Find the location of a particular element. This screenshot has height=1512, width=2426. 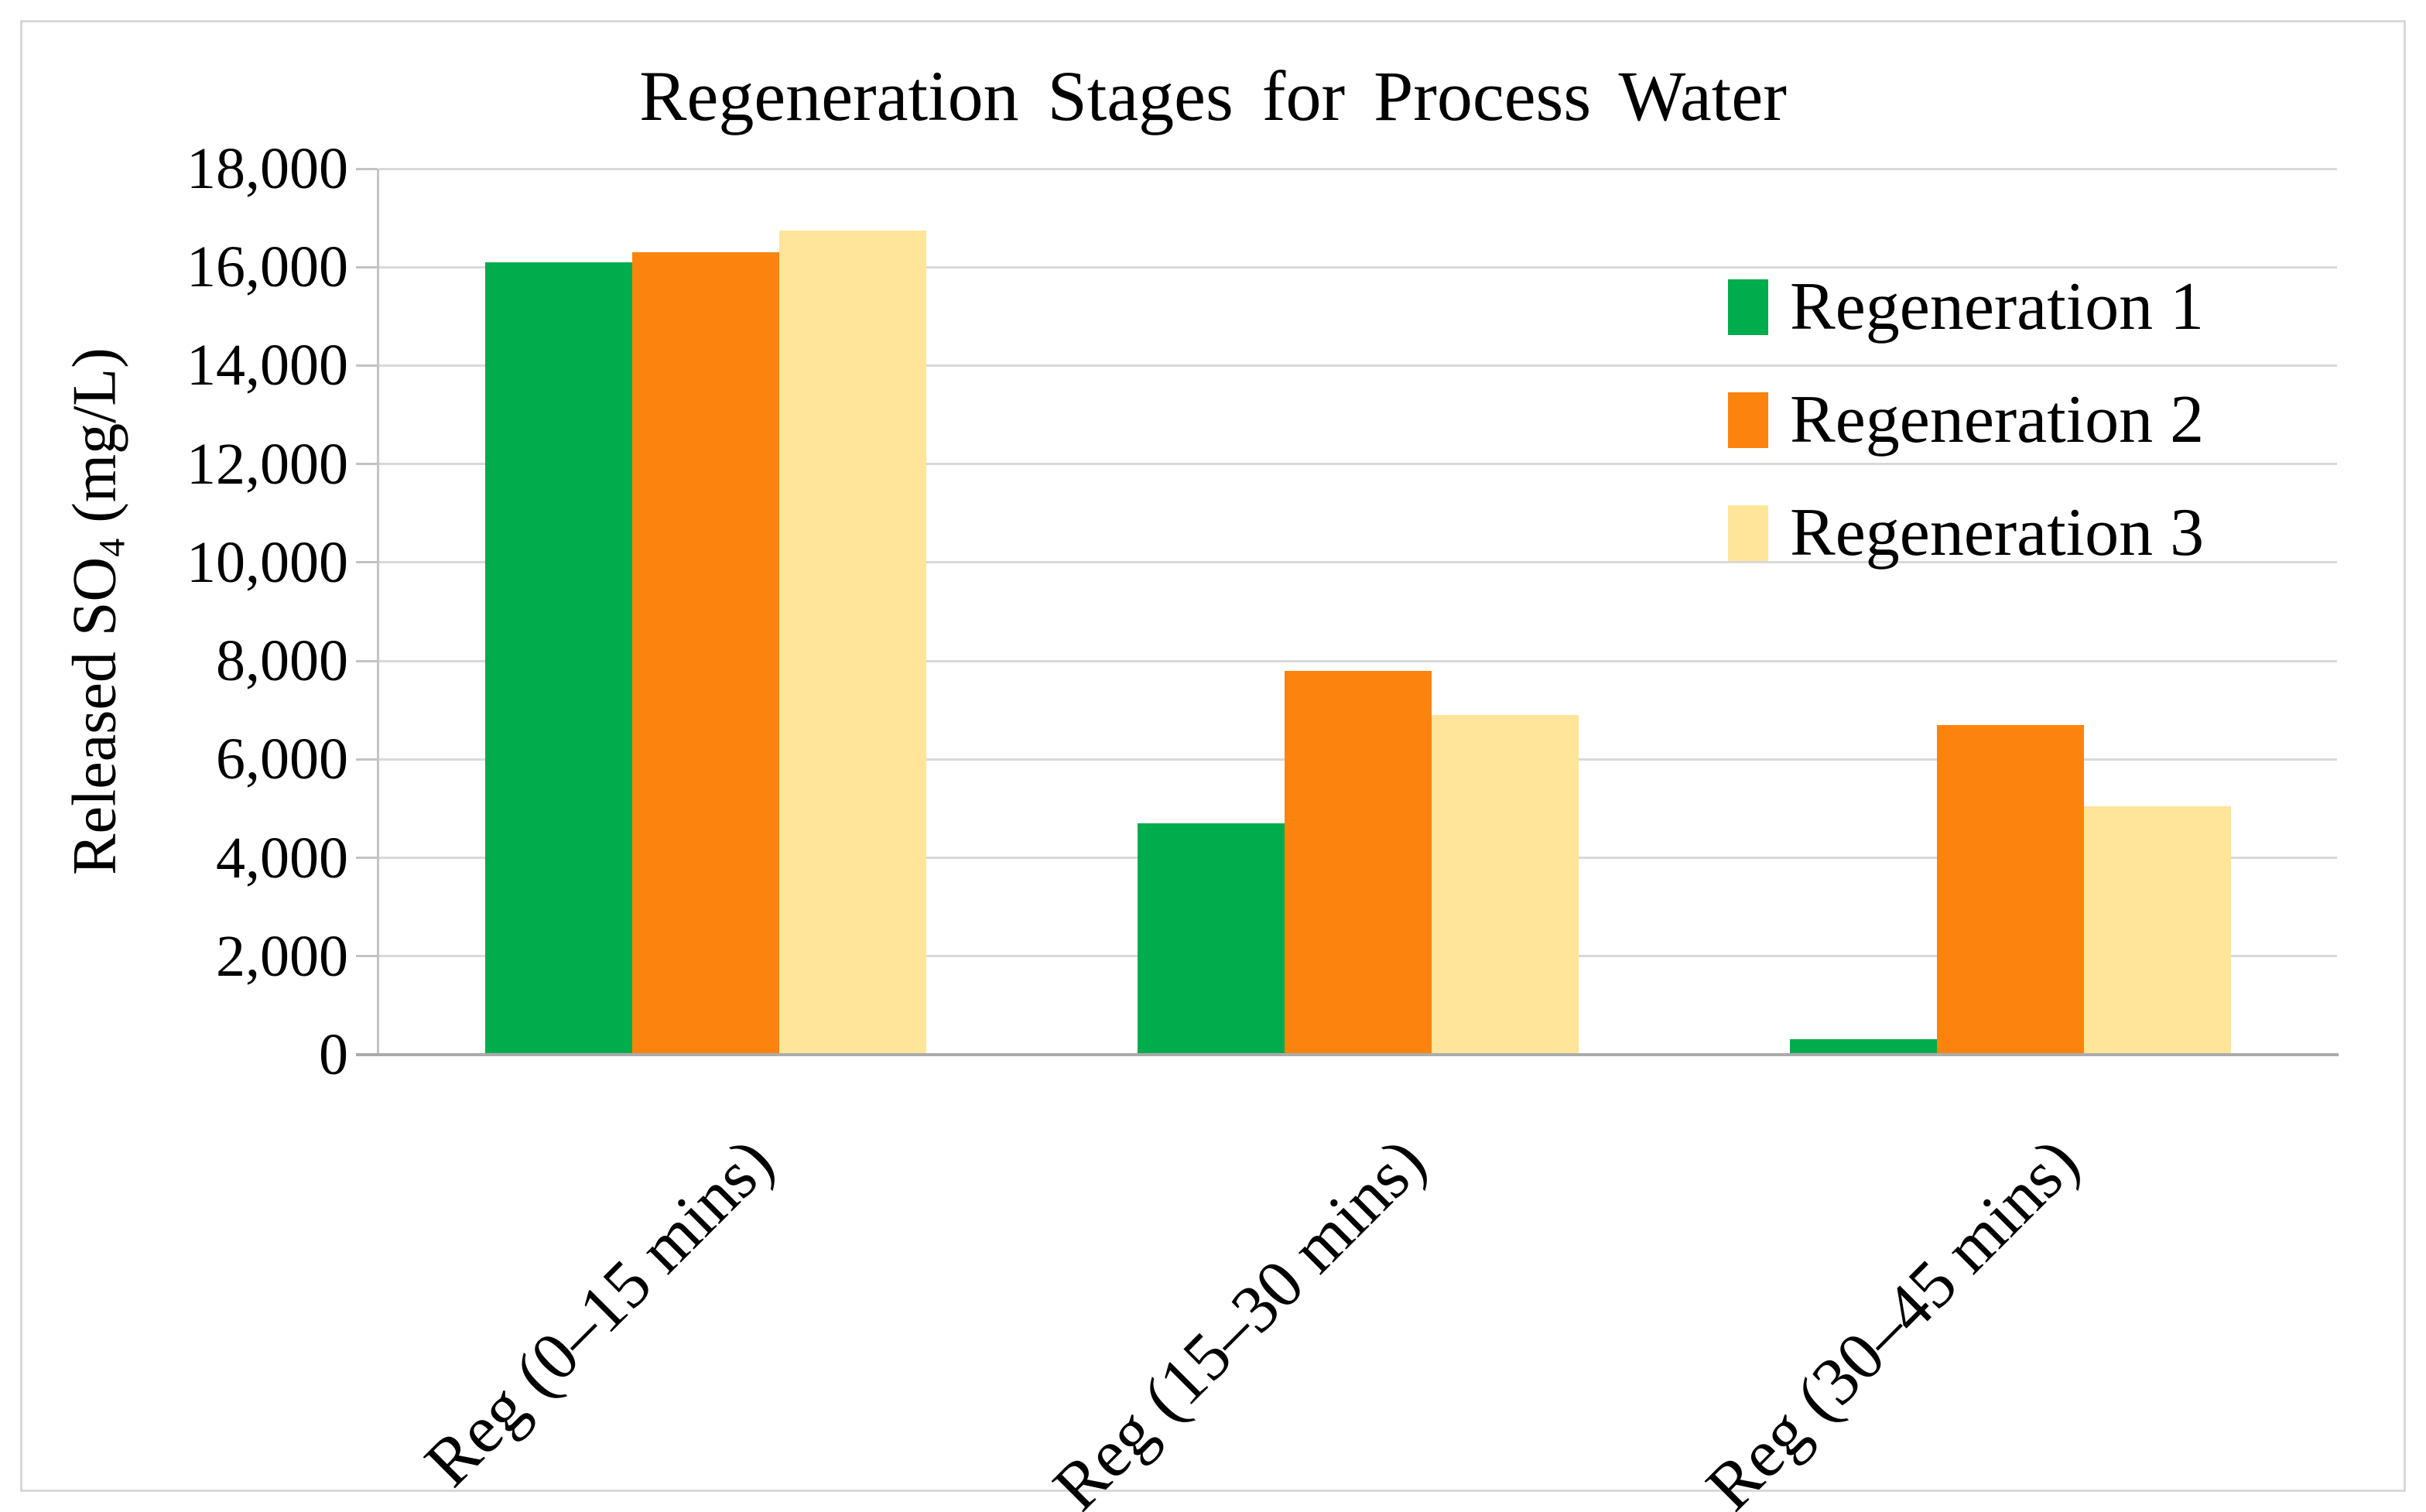

bar-series3-cat3 is located at coordinates (2158, 931).